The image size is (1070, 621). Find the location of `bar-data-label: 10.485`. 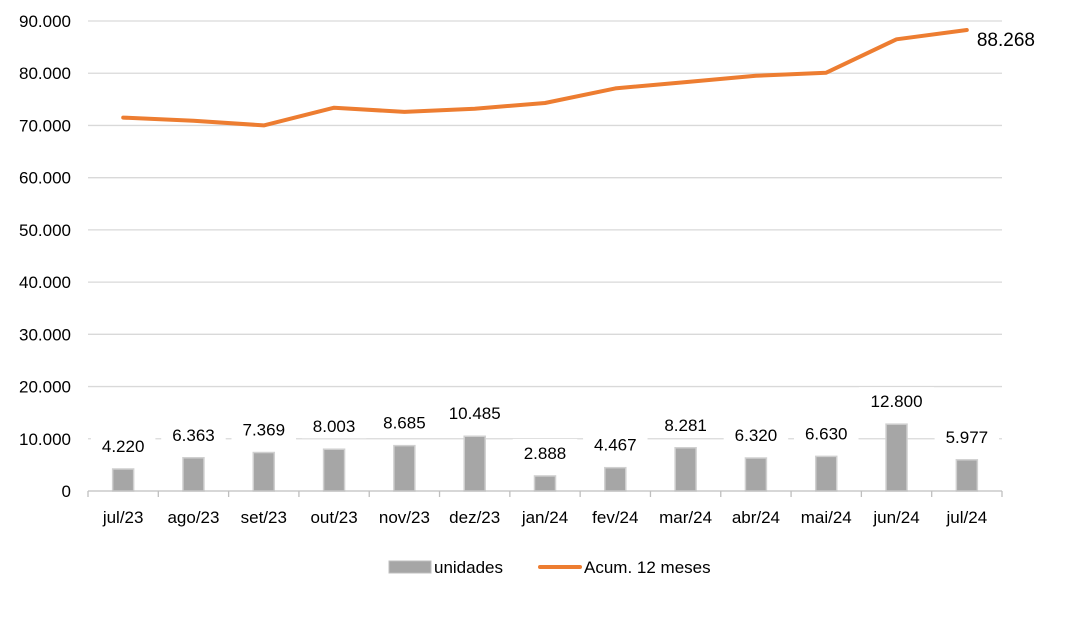

bar-data-label: 10.485 is located at coordinates (475, 413).